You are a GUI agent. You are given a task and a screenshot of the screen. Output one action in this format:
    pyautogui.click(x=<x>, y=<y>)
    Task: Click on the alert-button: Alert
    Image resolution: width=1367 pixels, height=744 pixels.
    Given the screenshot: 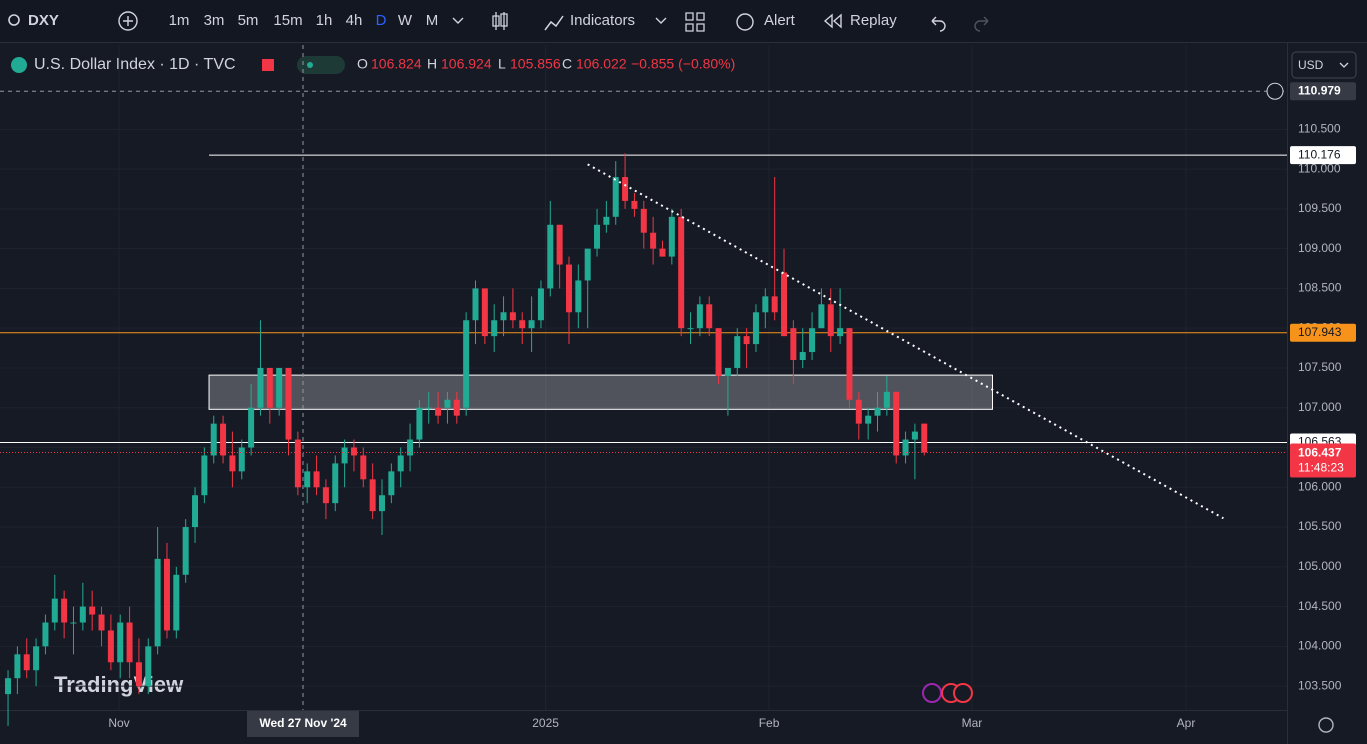 What is the action you would take?
    pyautogui.click(x=780, y=20)
    